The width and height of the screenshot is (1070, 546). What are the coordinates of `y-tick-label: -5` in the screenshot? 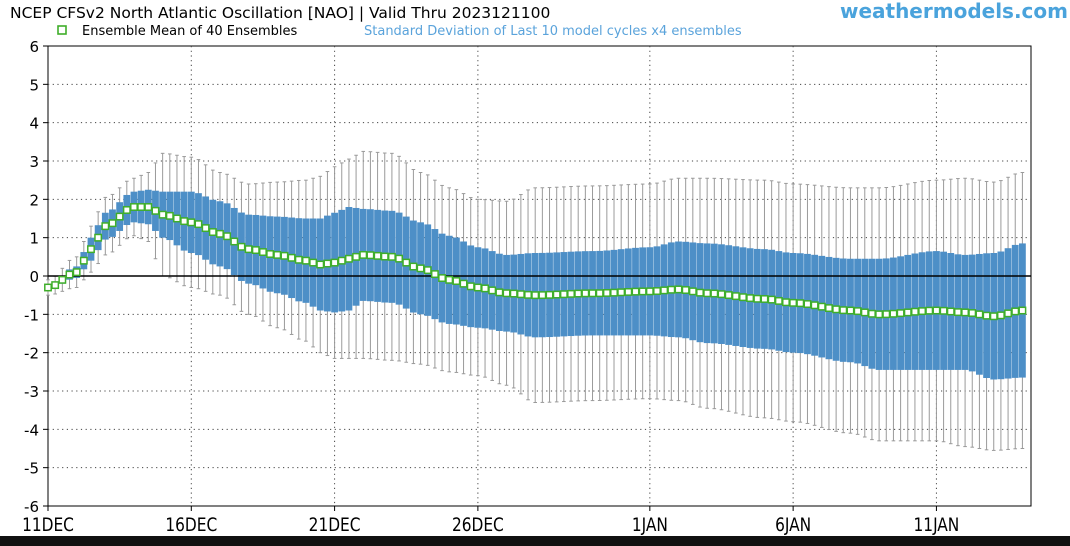 It's located at (31, 469).